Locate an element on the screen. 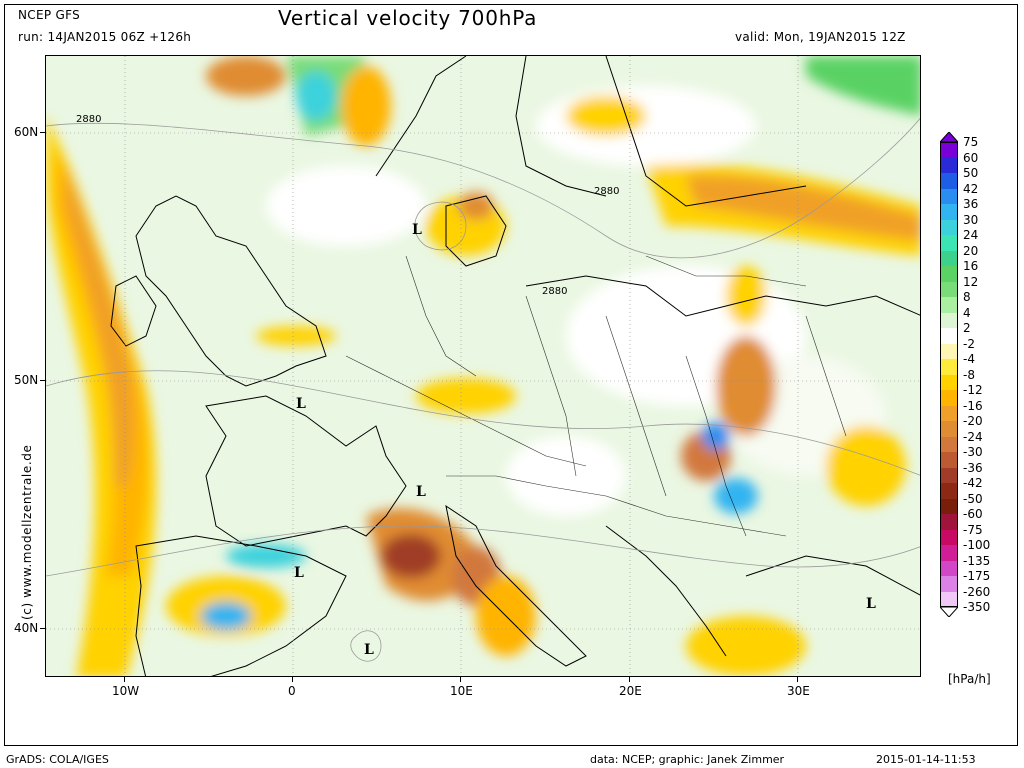  colorbar-units: [hPa/h] is located at coordinates (969, 679).